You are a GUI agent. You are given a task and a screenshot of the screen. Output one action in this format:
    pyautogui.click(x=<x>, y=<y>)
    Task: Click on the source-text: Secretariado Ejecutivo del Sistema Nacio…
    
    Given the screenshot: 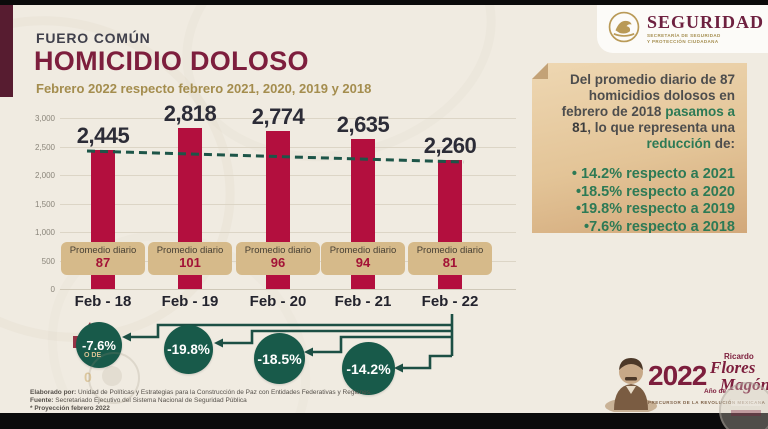 What is the action you would take?
    pyautogui.click(x=150, y=400)
    